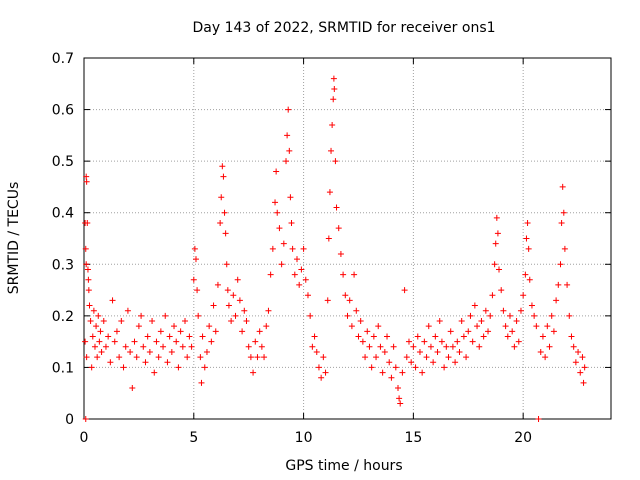 Image resolution: width=640 pixels, height=480 pixels. I want to click on x-tick-label: 20, so click(523, 438).